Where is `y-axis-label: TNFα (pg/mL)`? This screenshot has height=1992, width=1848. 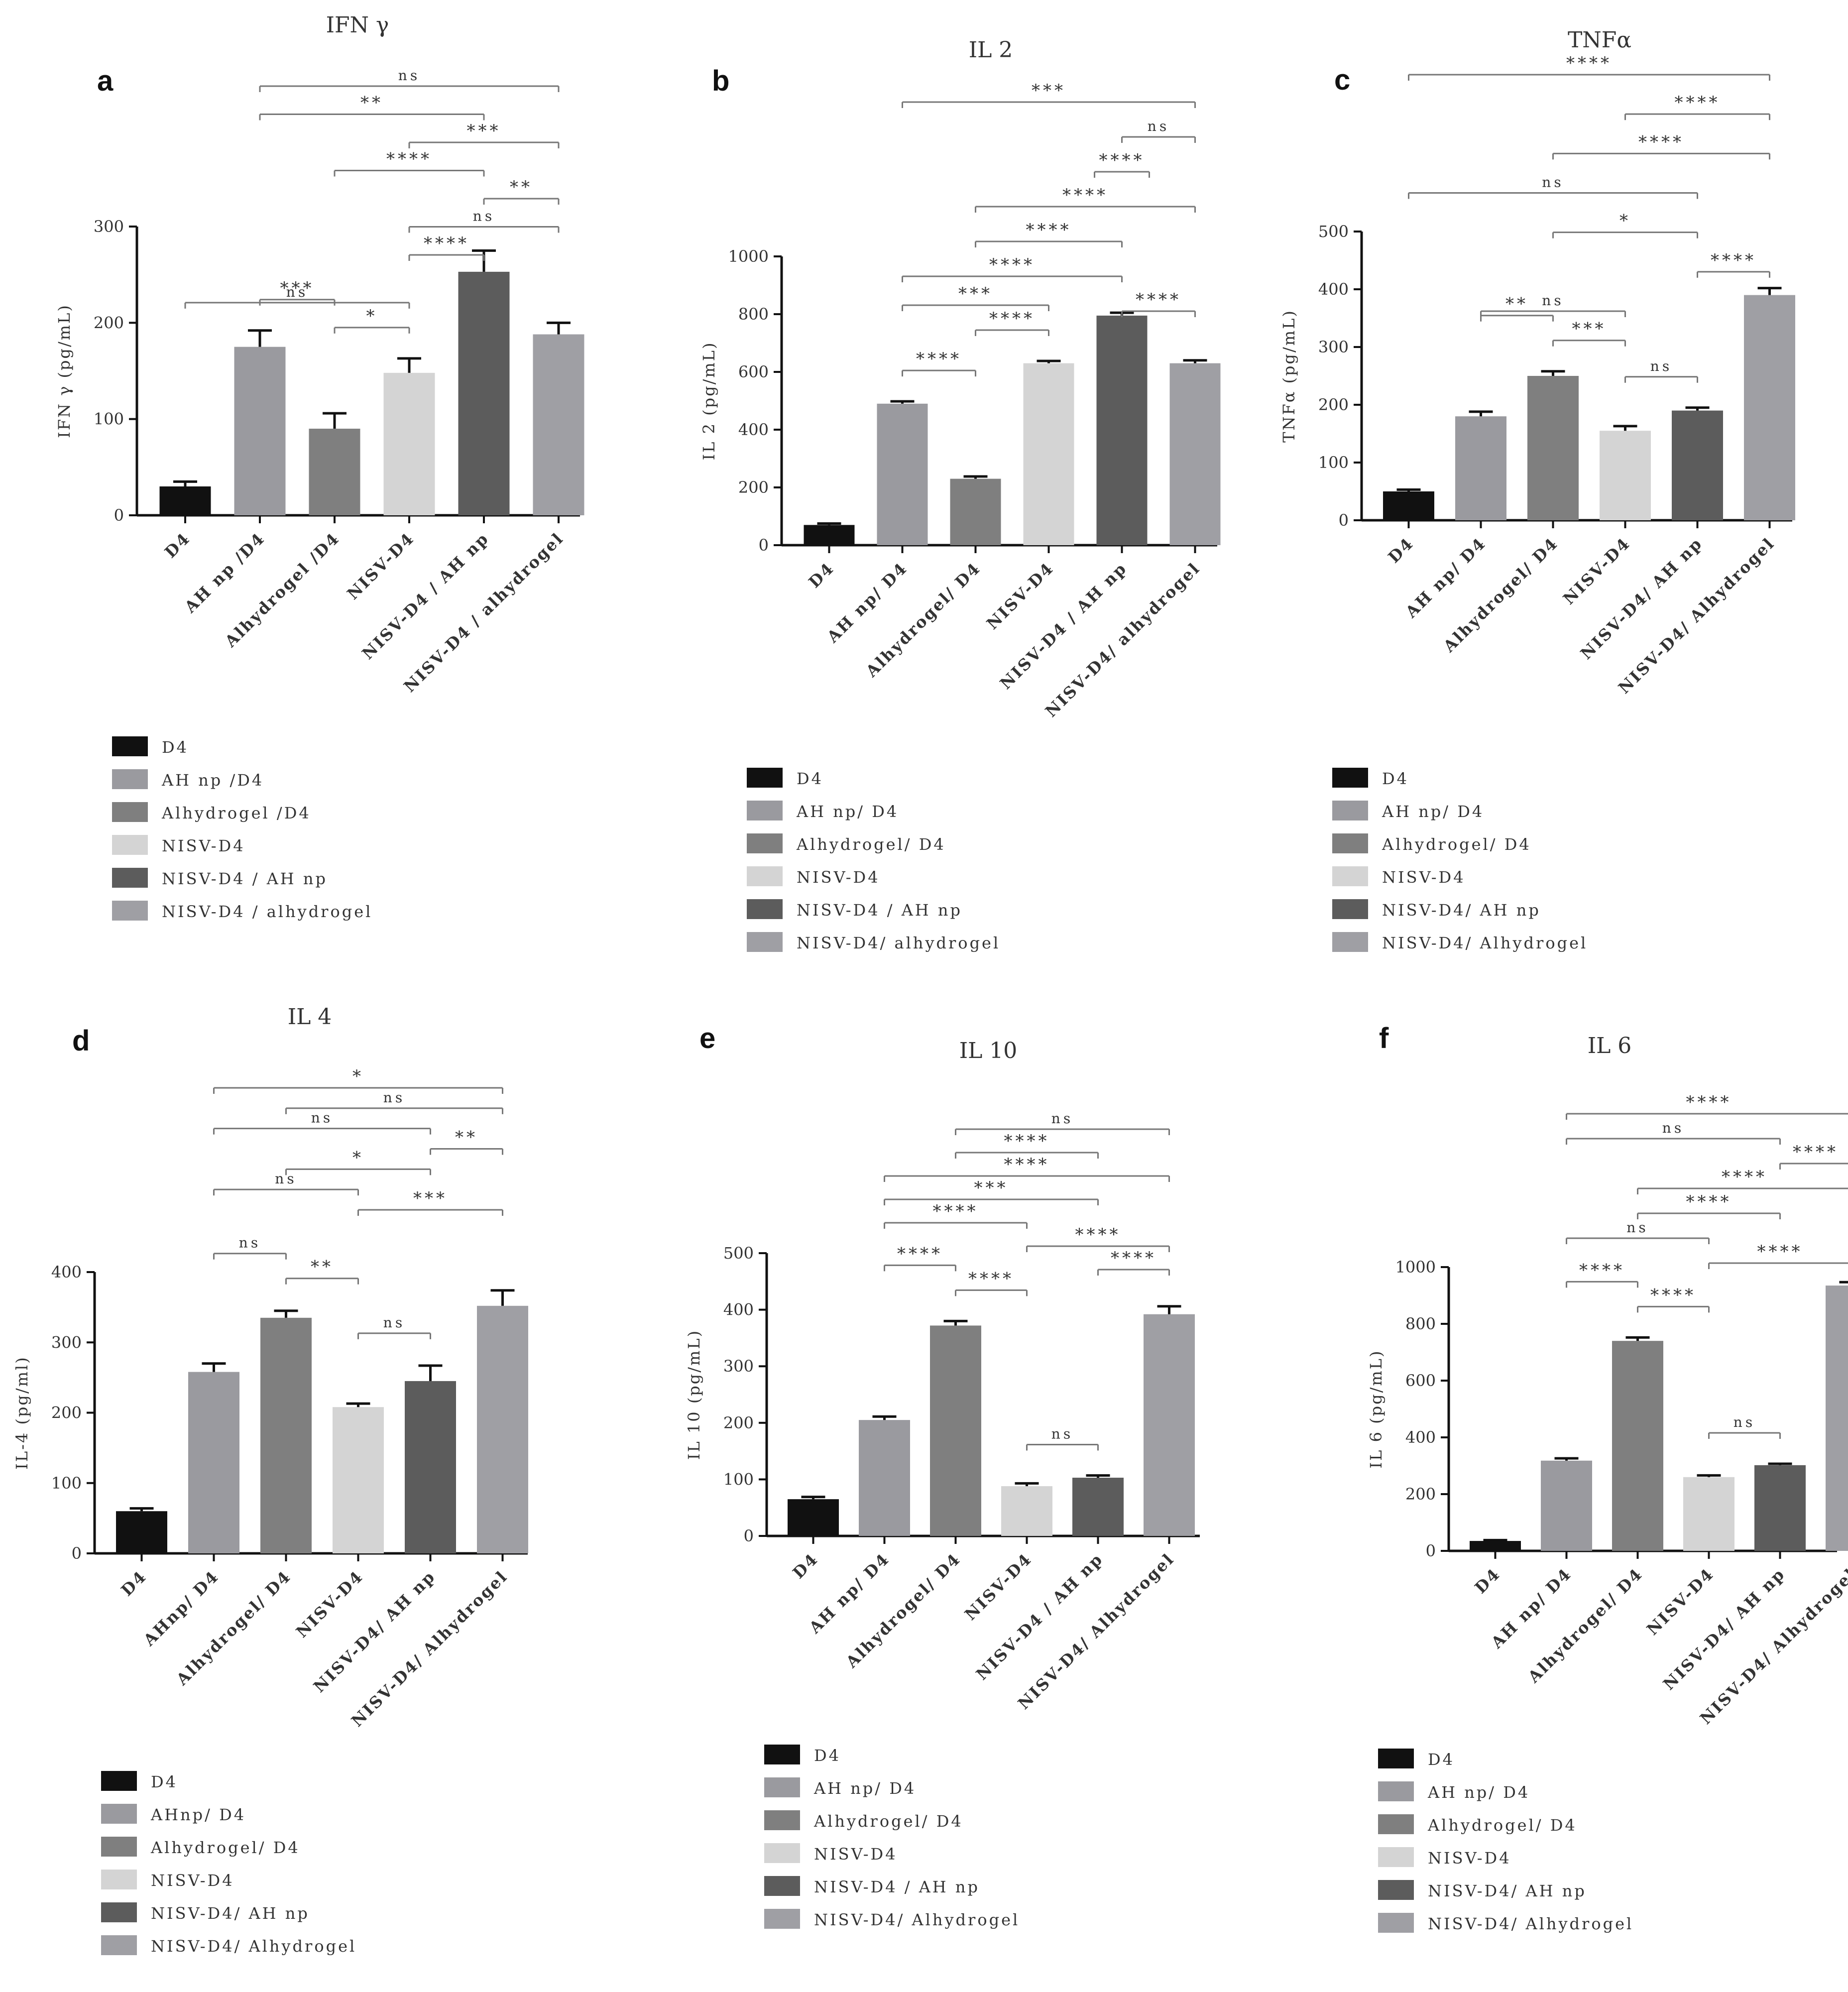 y-axis-label: TNFα (pg/mL) is located at coordinates (1288, 376).